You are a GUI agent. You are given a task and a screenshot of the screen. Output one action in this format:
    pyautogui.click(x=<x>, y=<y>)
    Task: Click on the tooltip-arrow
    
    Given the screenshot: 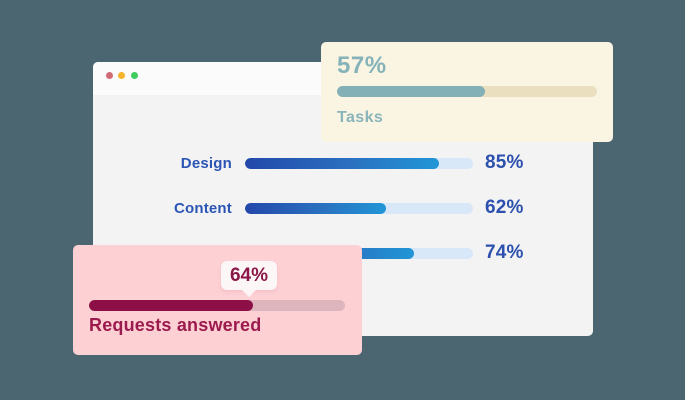 What is the action you would take?
    pyautogui.click(x=249, y=293)
    